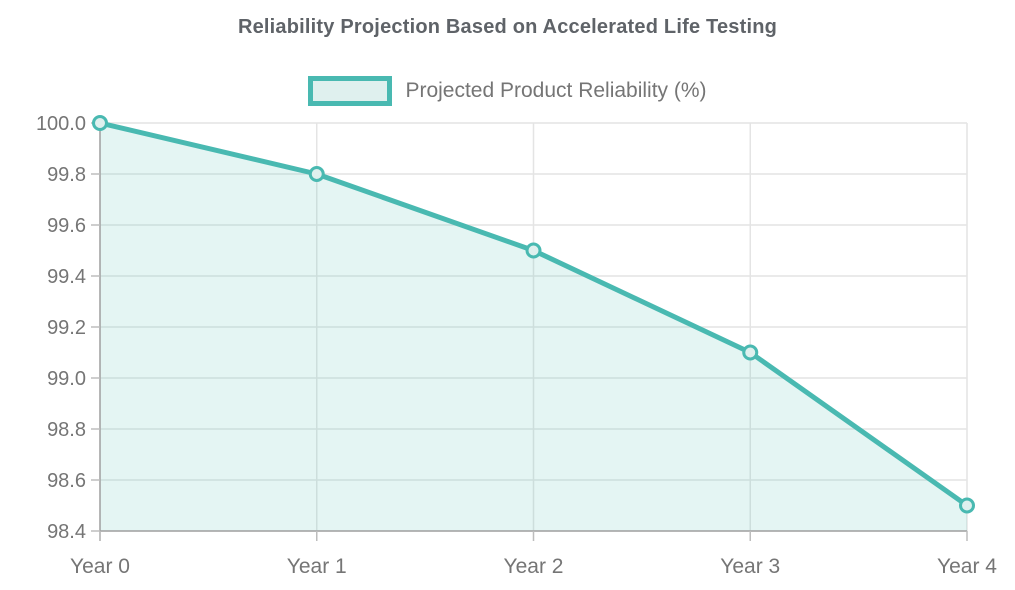 The width and height of the screenshot is (1015, 590). What do you see at coordinates (66, 175) in the screenshot?
I see `y-tick-label: 99.8` at bounding box center [66, 175].